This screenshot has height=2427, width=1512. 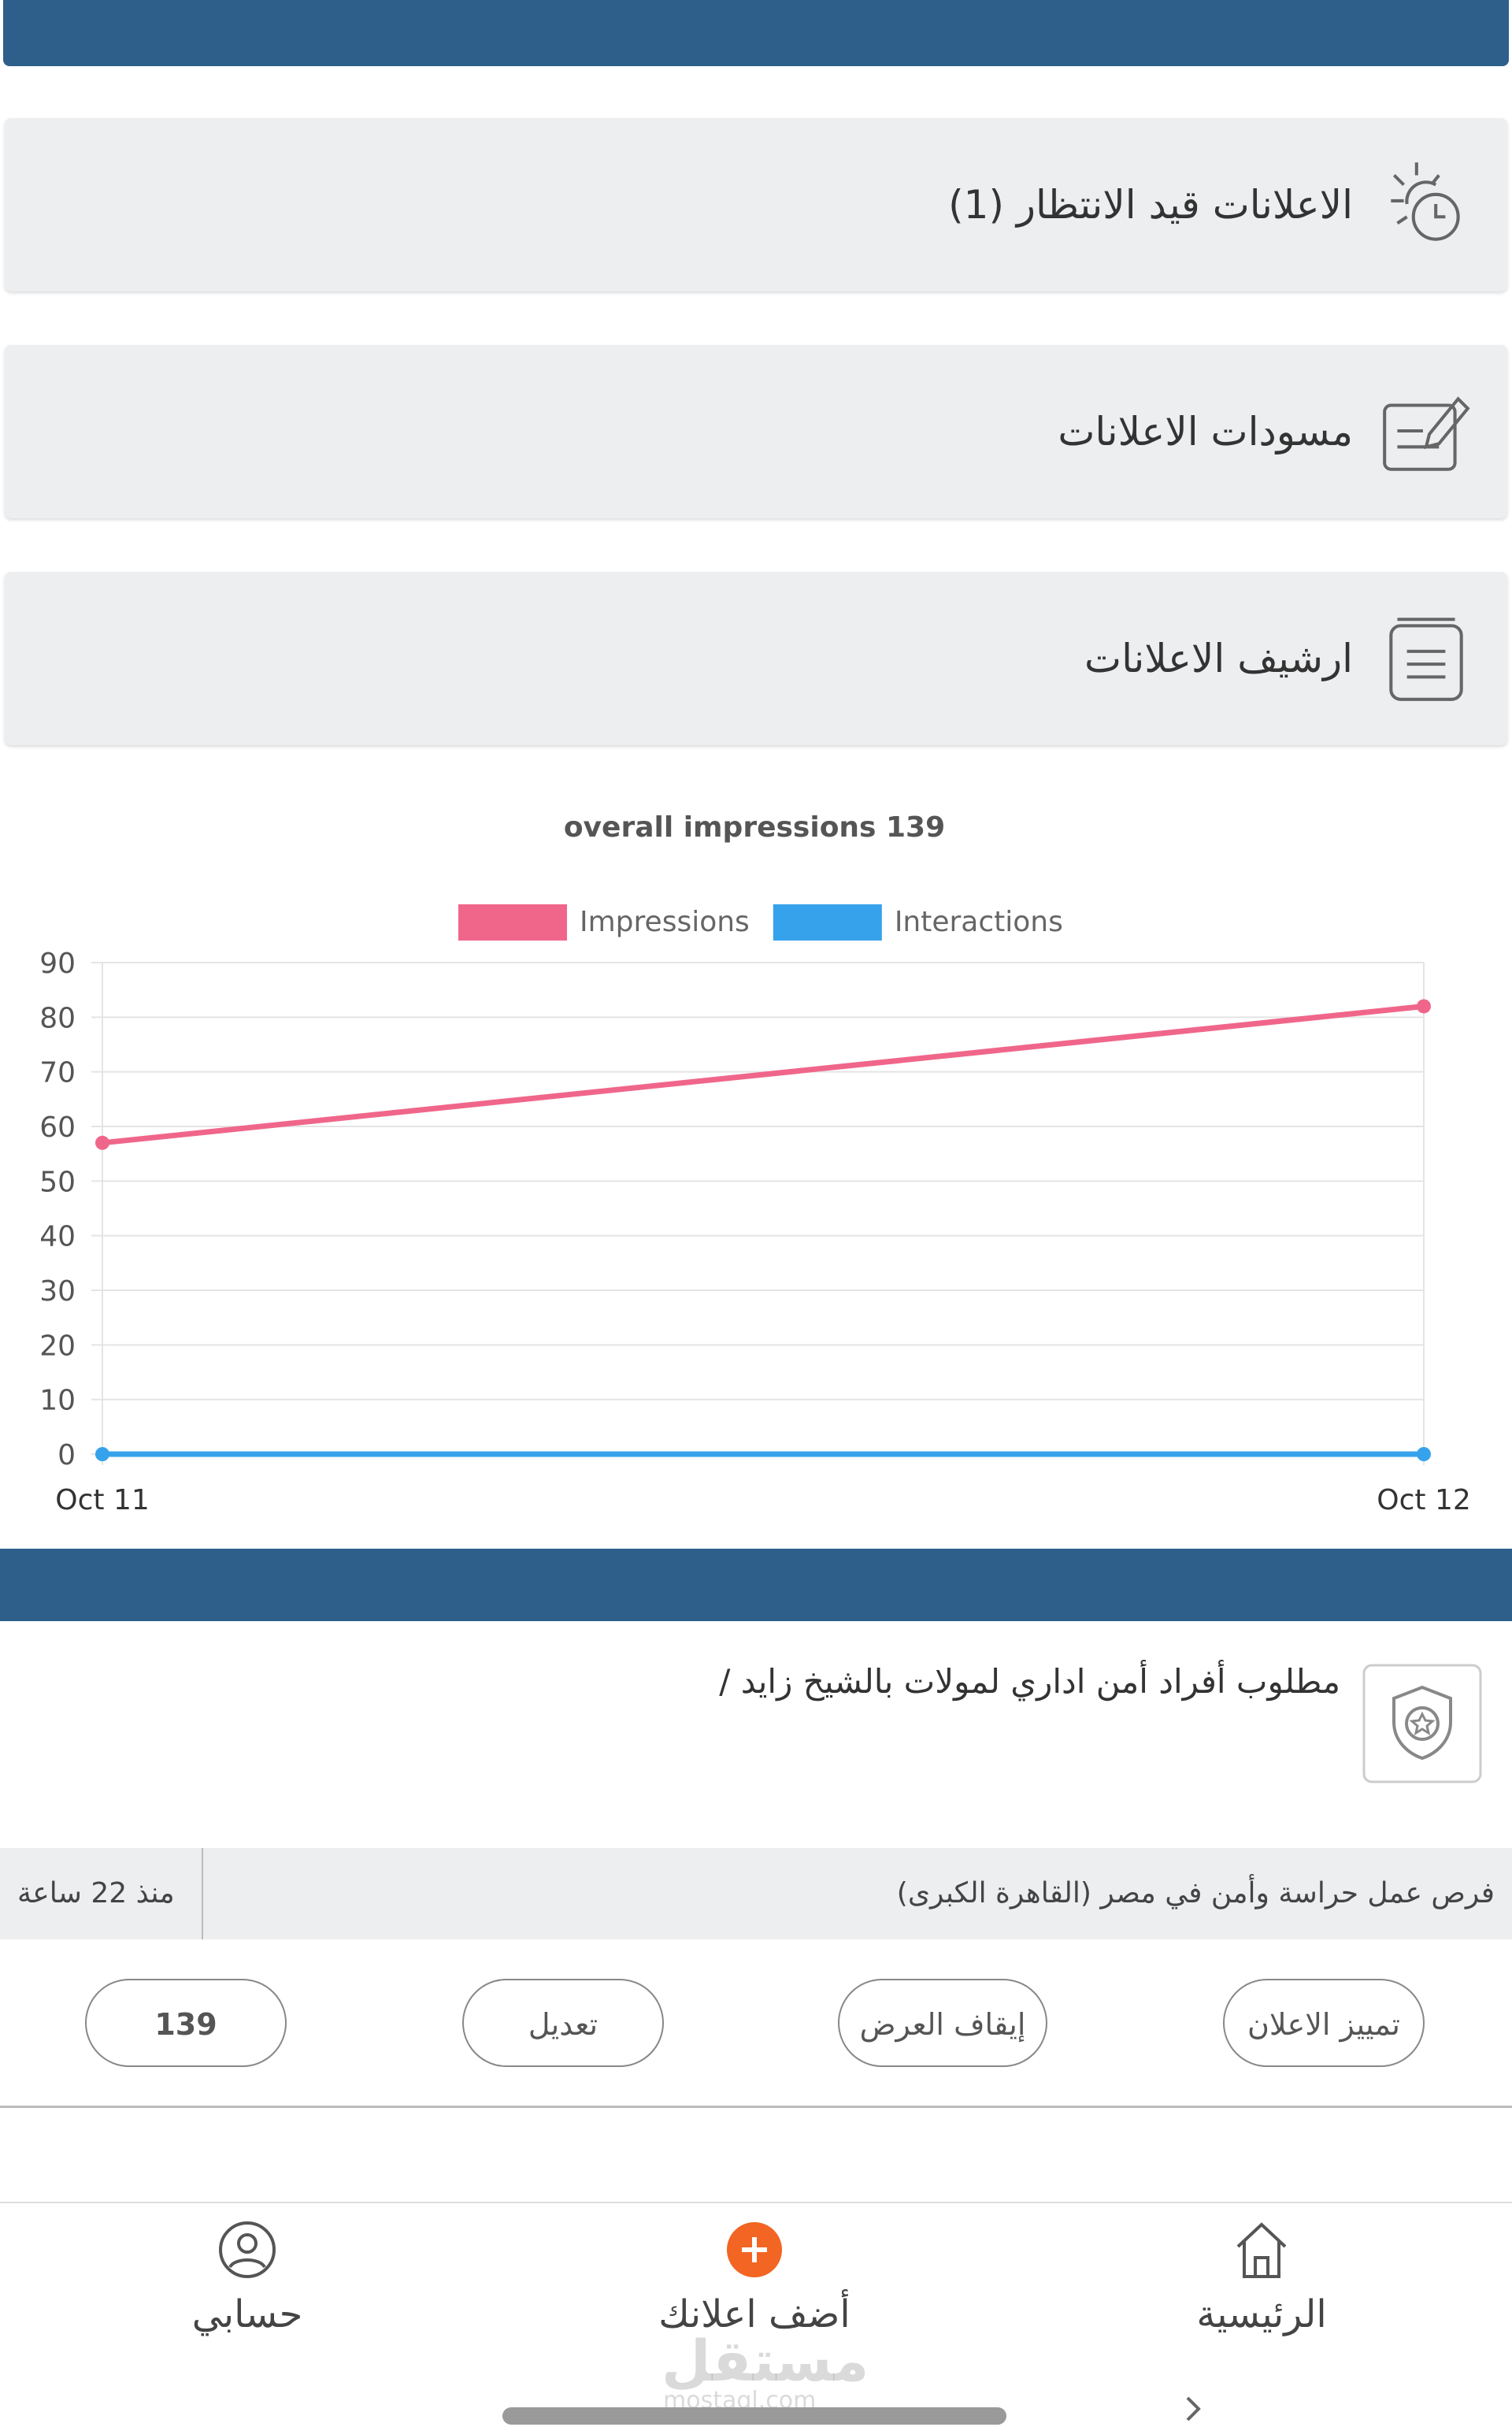 What do you see at coordinates (57, 964) in the screenshot?
I see `y-tick-label: 90` at bounding box center [57, 964].